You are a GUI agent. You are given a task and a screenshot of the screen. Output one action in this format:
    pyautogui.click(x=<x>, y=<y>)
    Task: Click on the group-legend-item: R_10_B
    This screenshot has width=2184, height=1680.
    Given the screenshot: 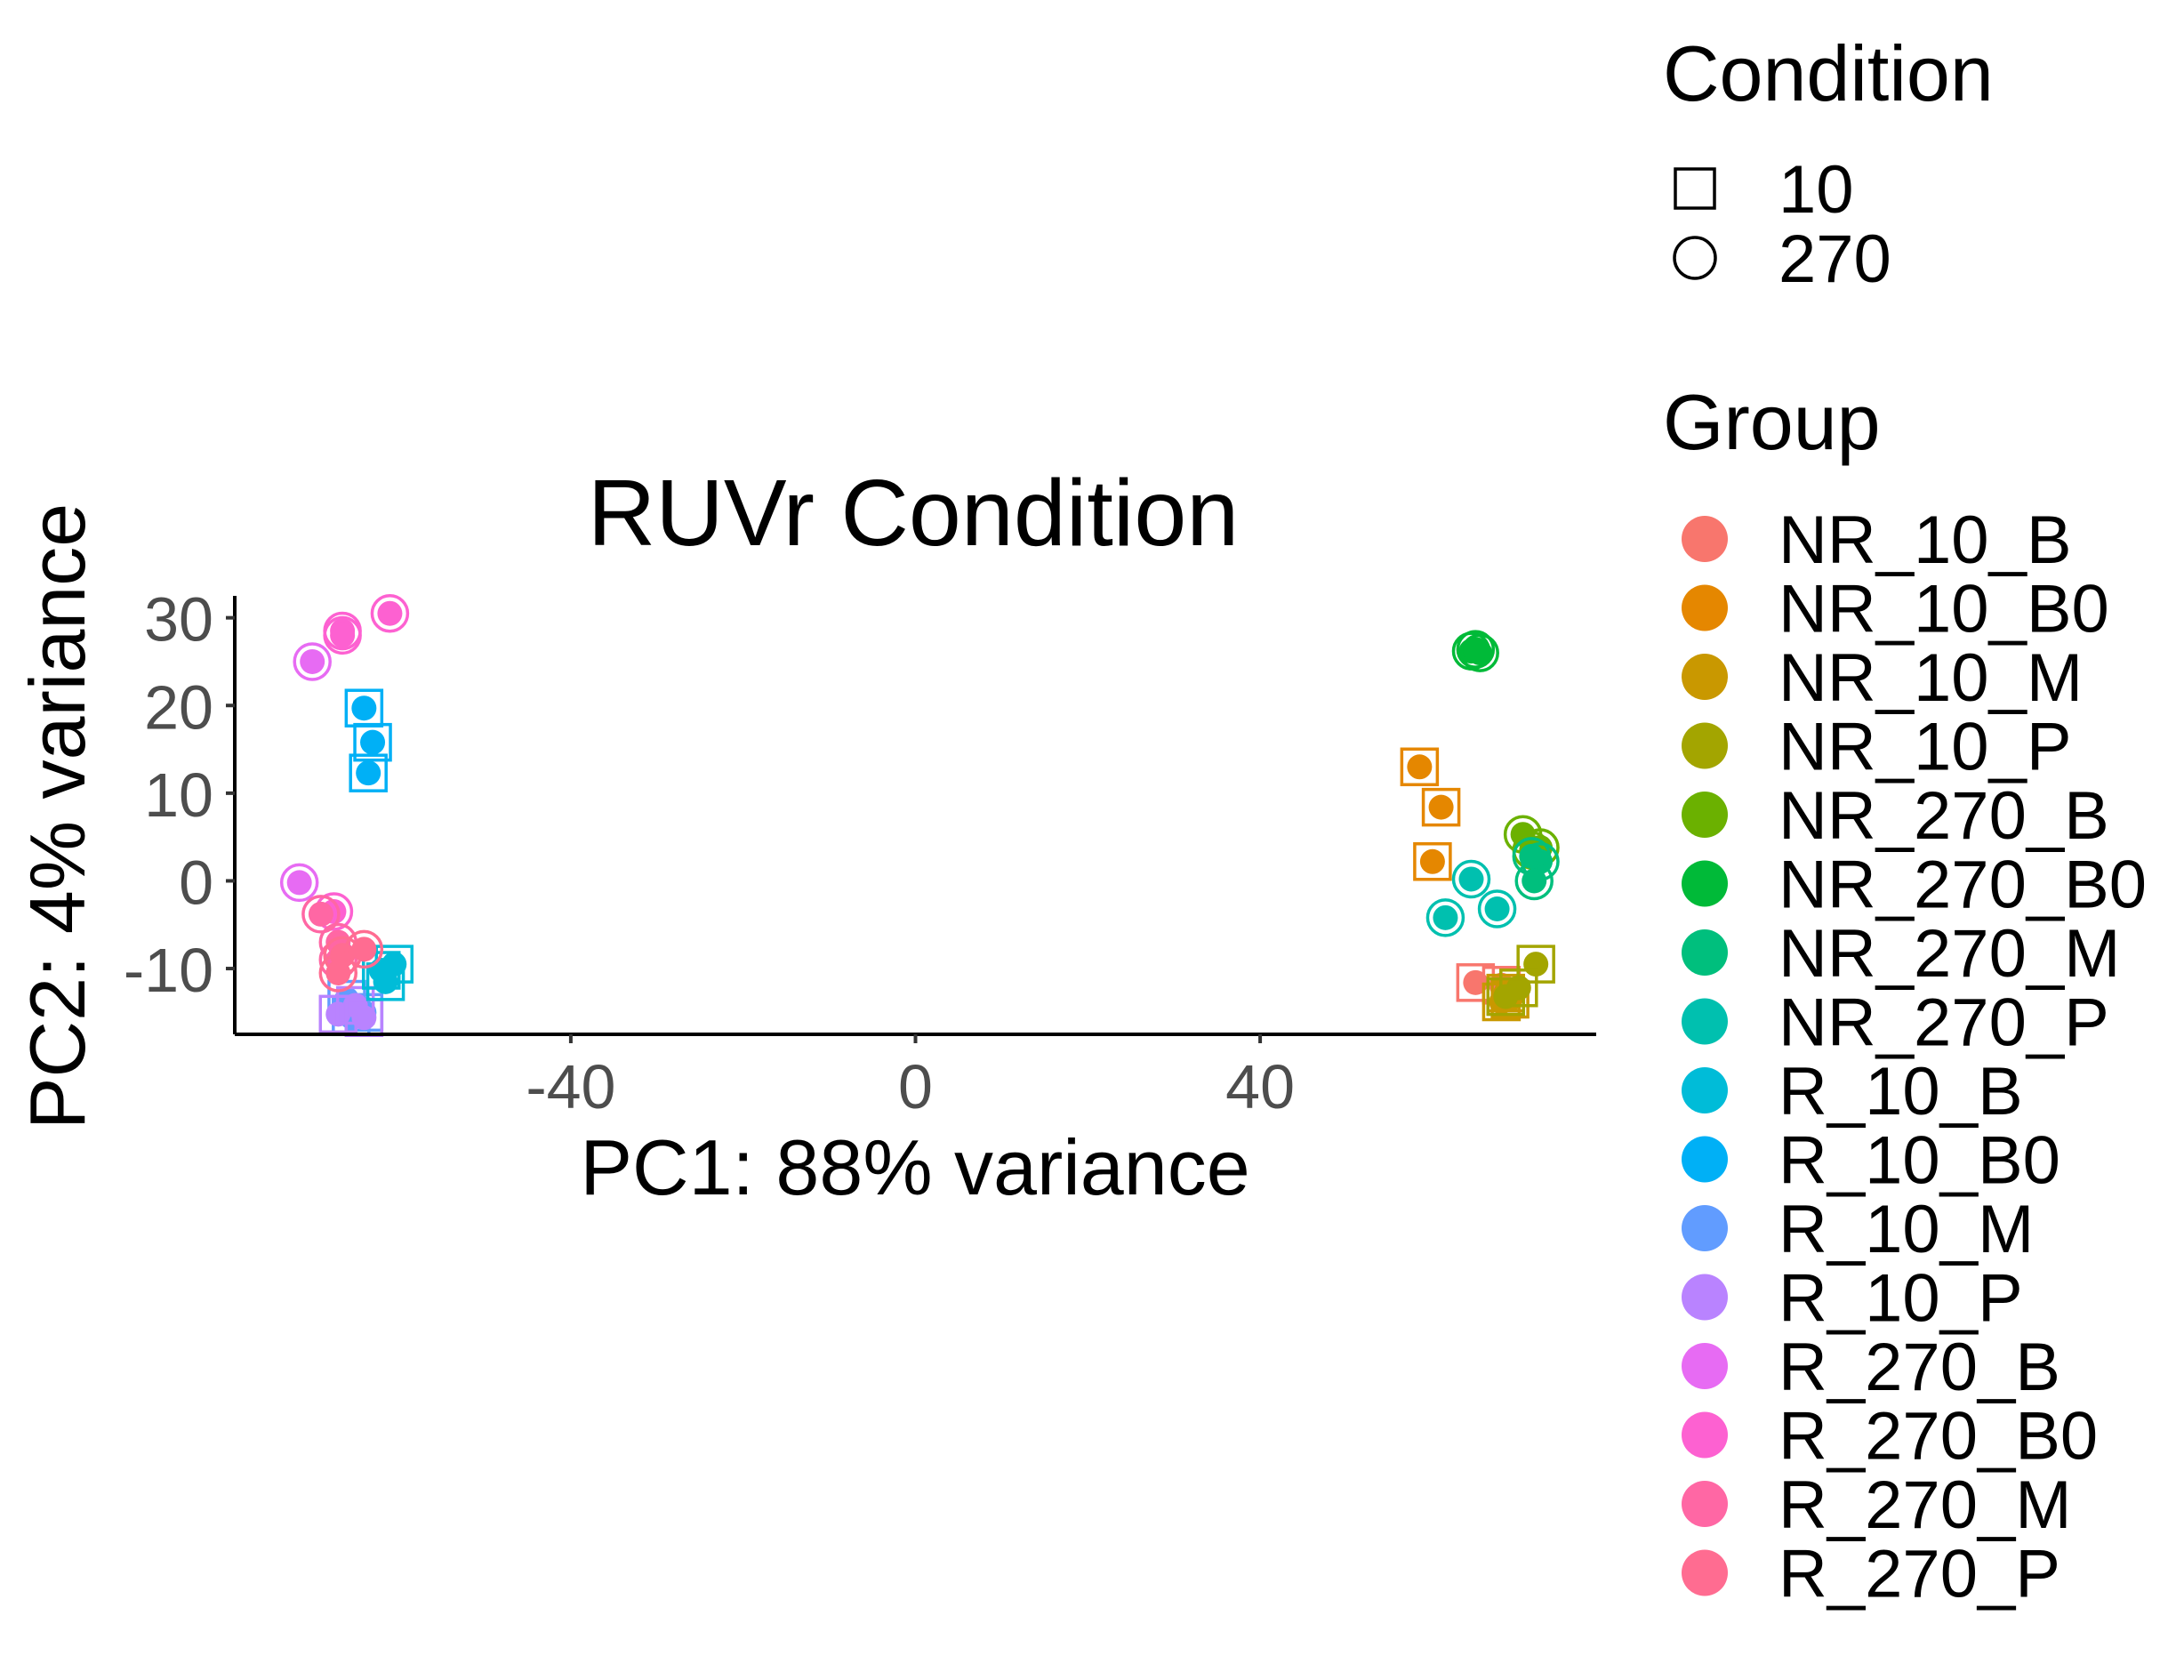 What is the action you would take?
    pyautogui.click(x=1852, y=1091)
    